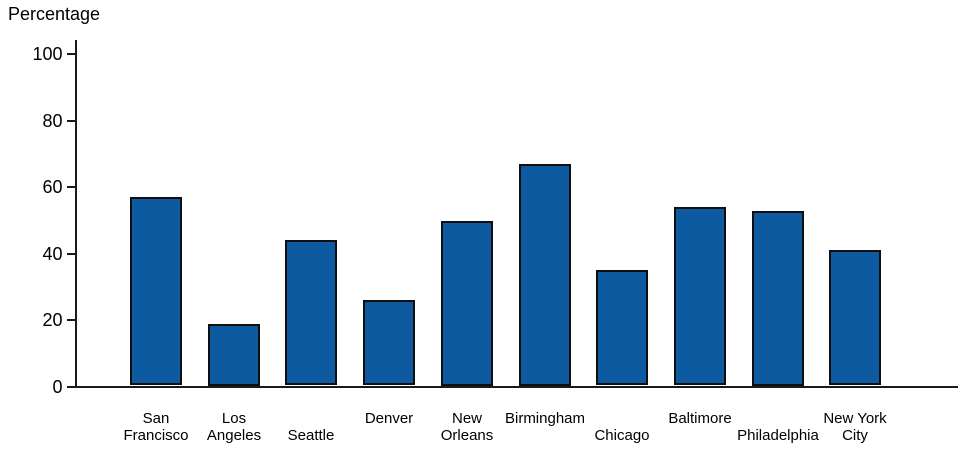 The image size is (960, 452). Describe the element at coordinates (467, 427) in the screenshot. I see `x-label-new-orleans: New Orleans` at that location.